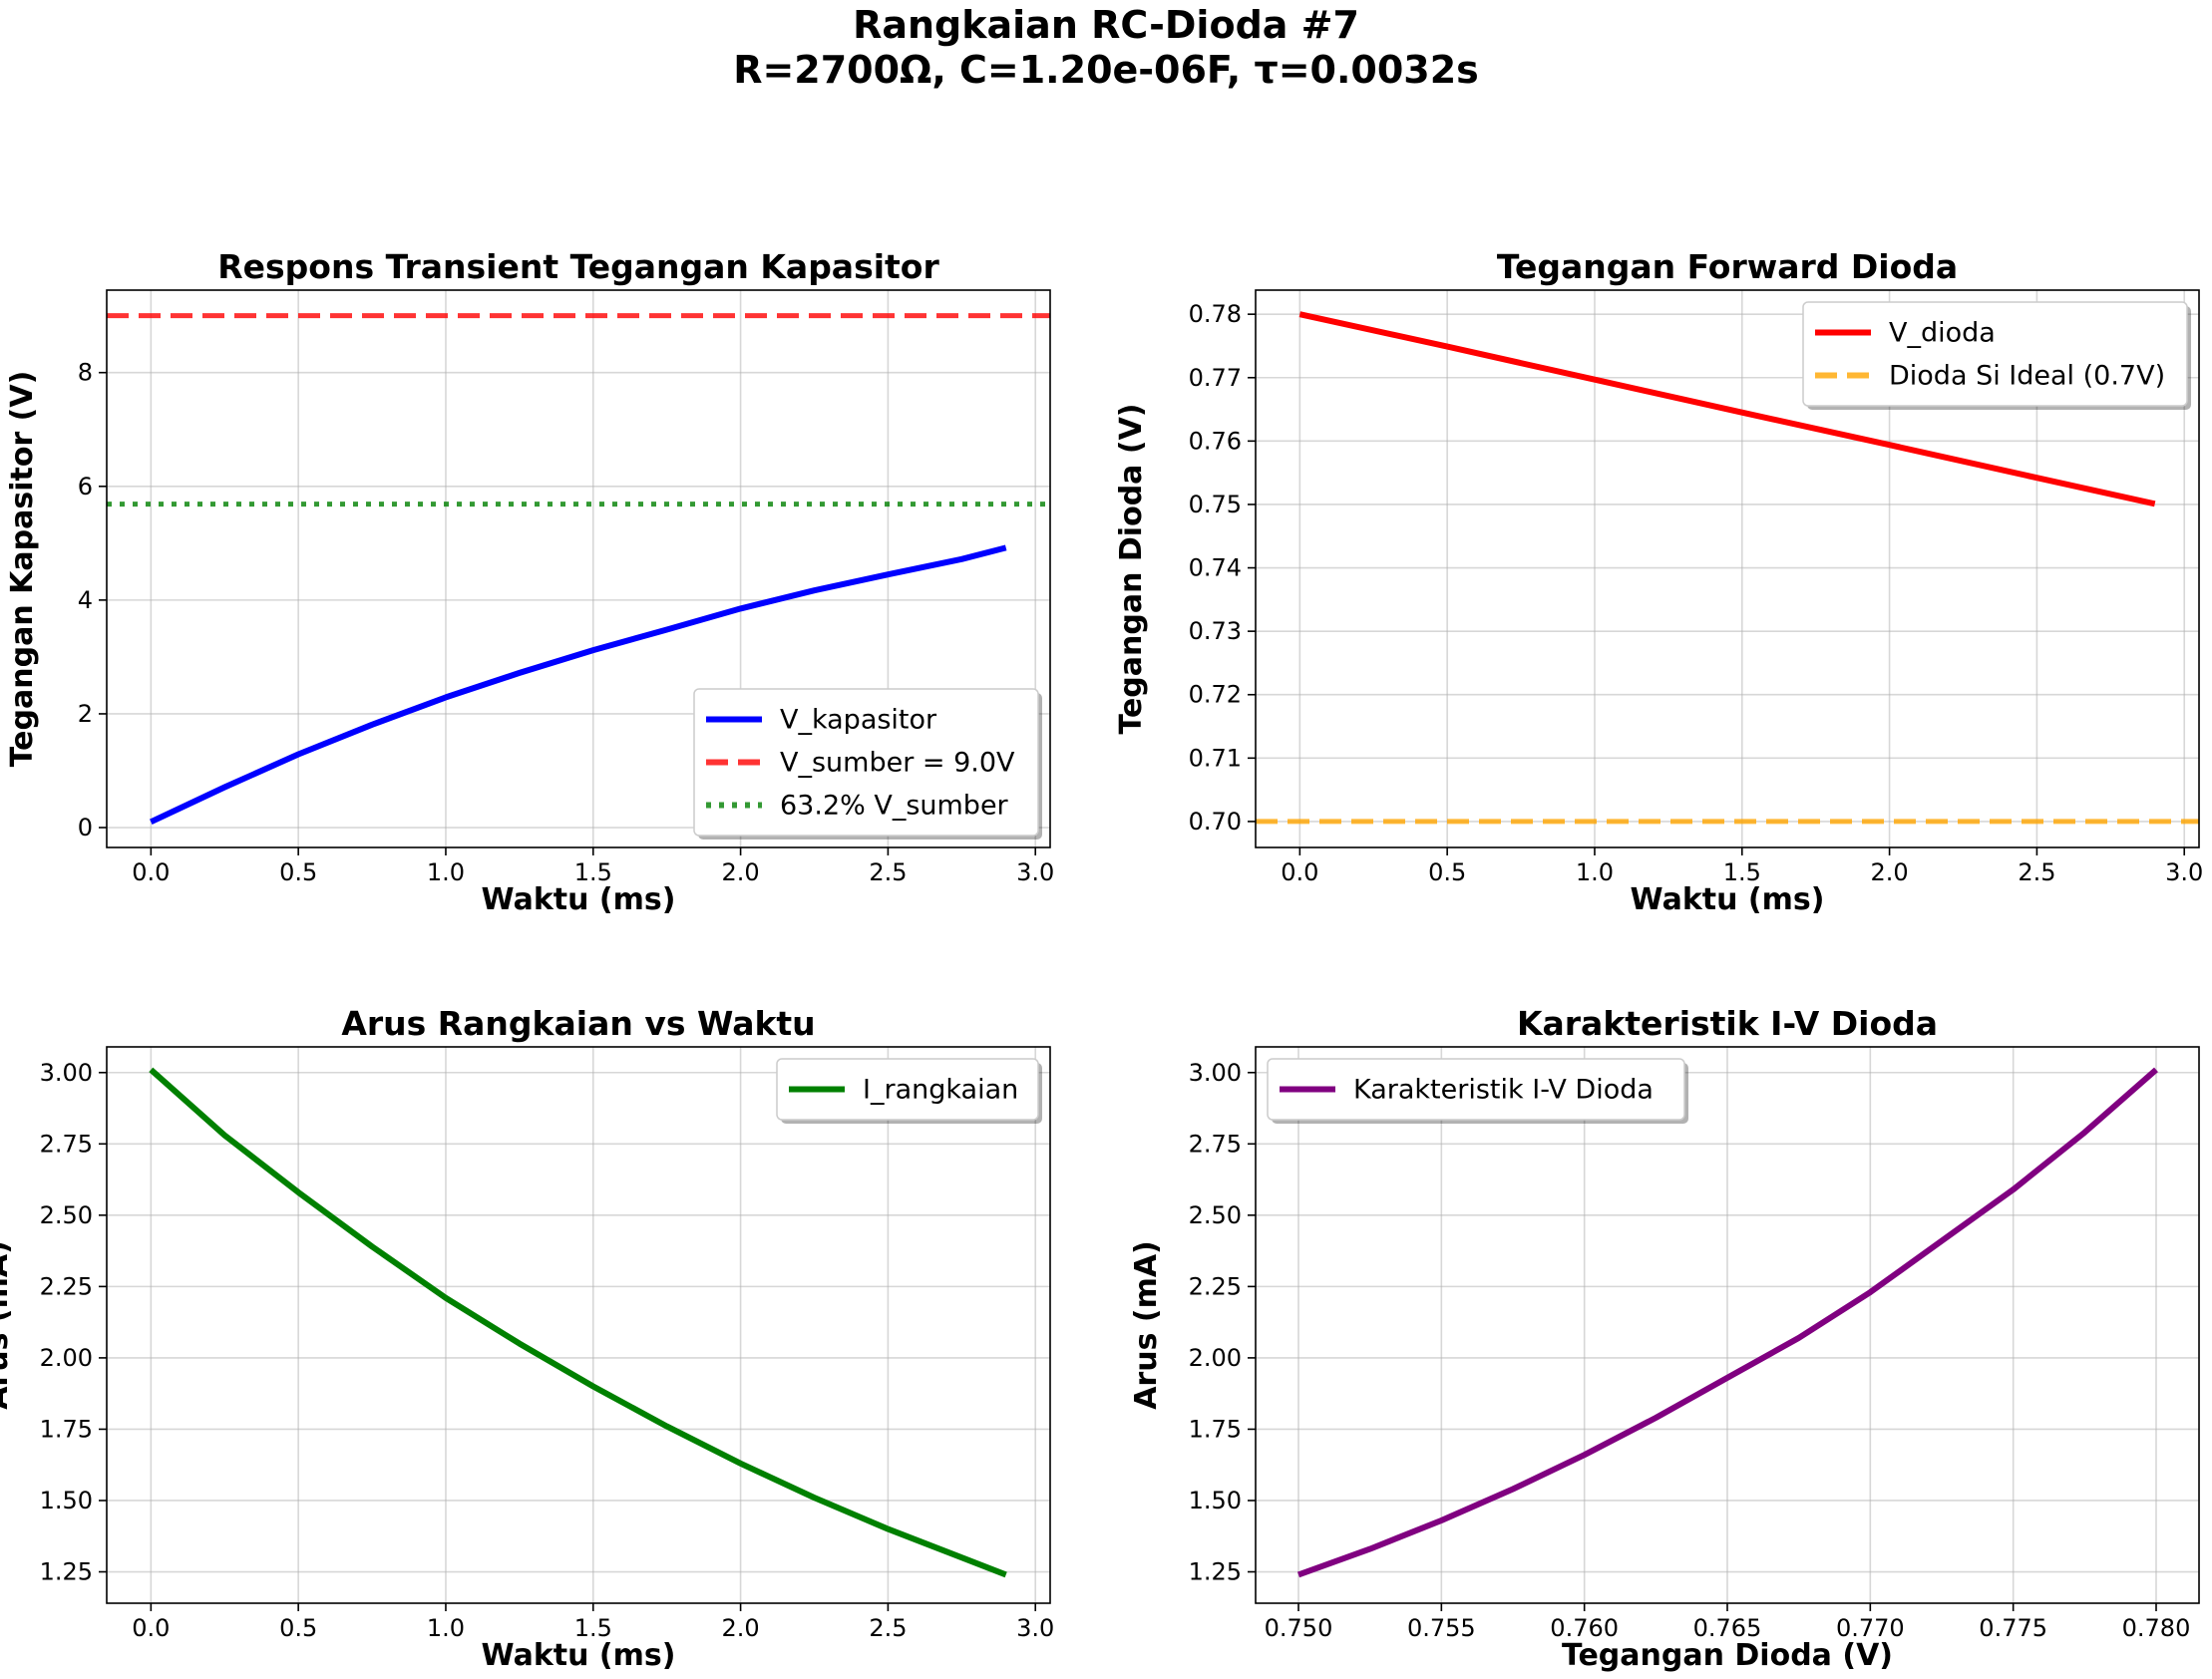 The height and width of the screenshot is (1679, 2212). What do you see at coordinates (1727, 1628) in the screenshot?
I see `x-tick-label: 0.765` at bounding box center [1727, 1628].